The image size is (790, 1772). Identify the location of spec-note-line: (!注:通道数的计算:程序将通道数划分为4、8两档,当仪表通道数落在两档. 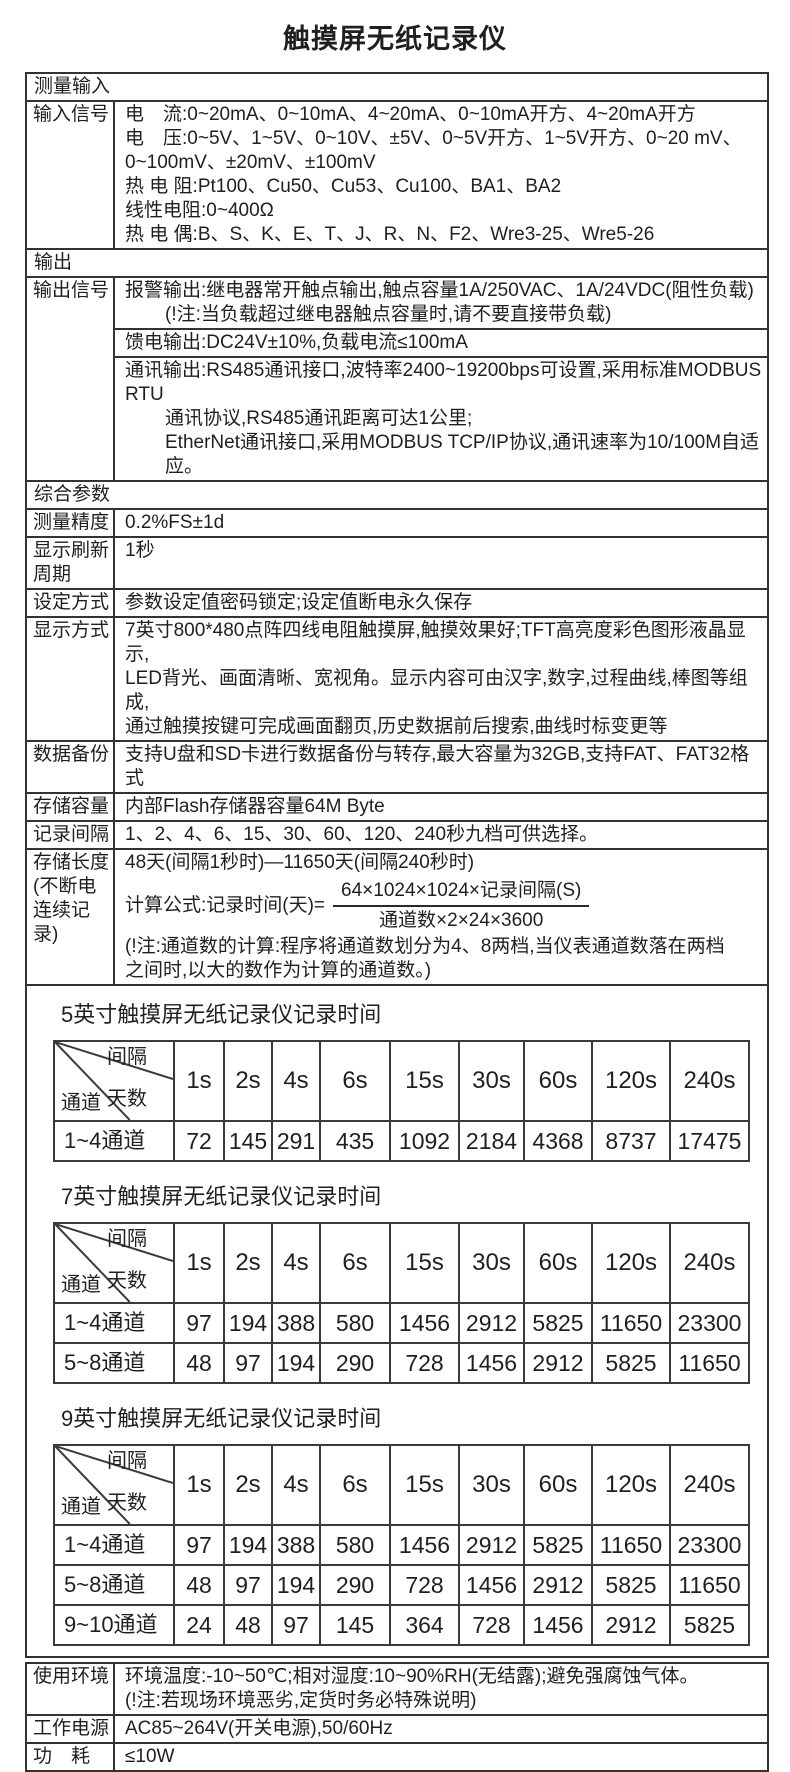
(425, 946).